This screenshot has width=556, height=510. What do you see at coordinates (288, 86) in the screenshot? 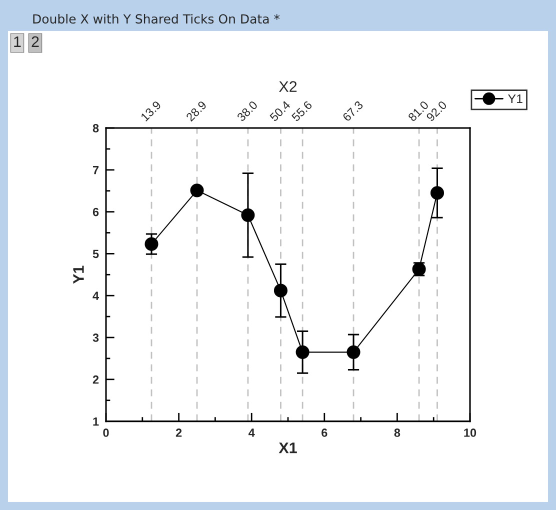
I see `x2-axis-title: X2` at bounding box center [288, 86].